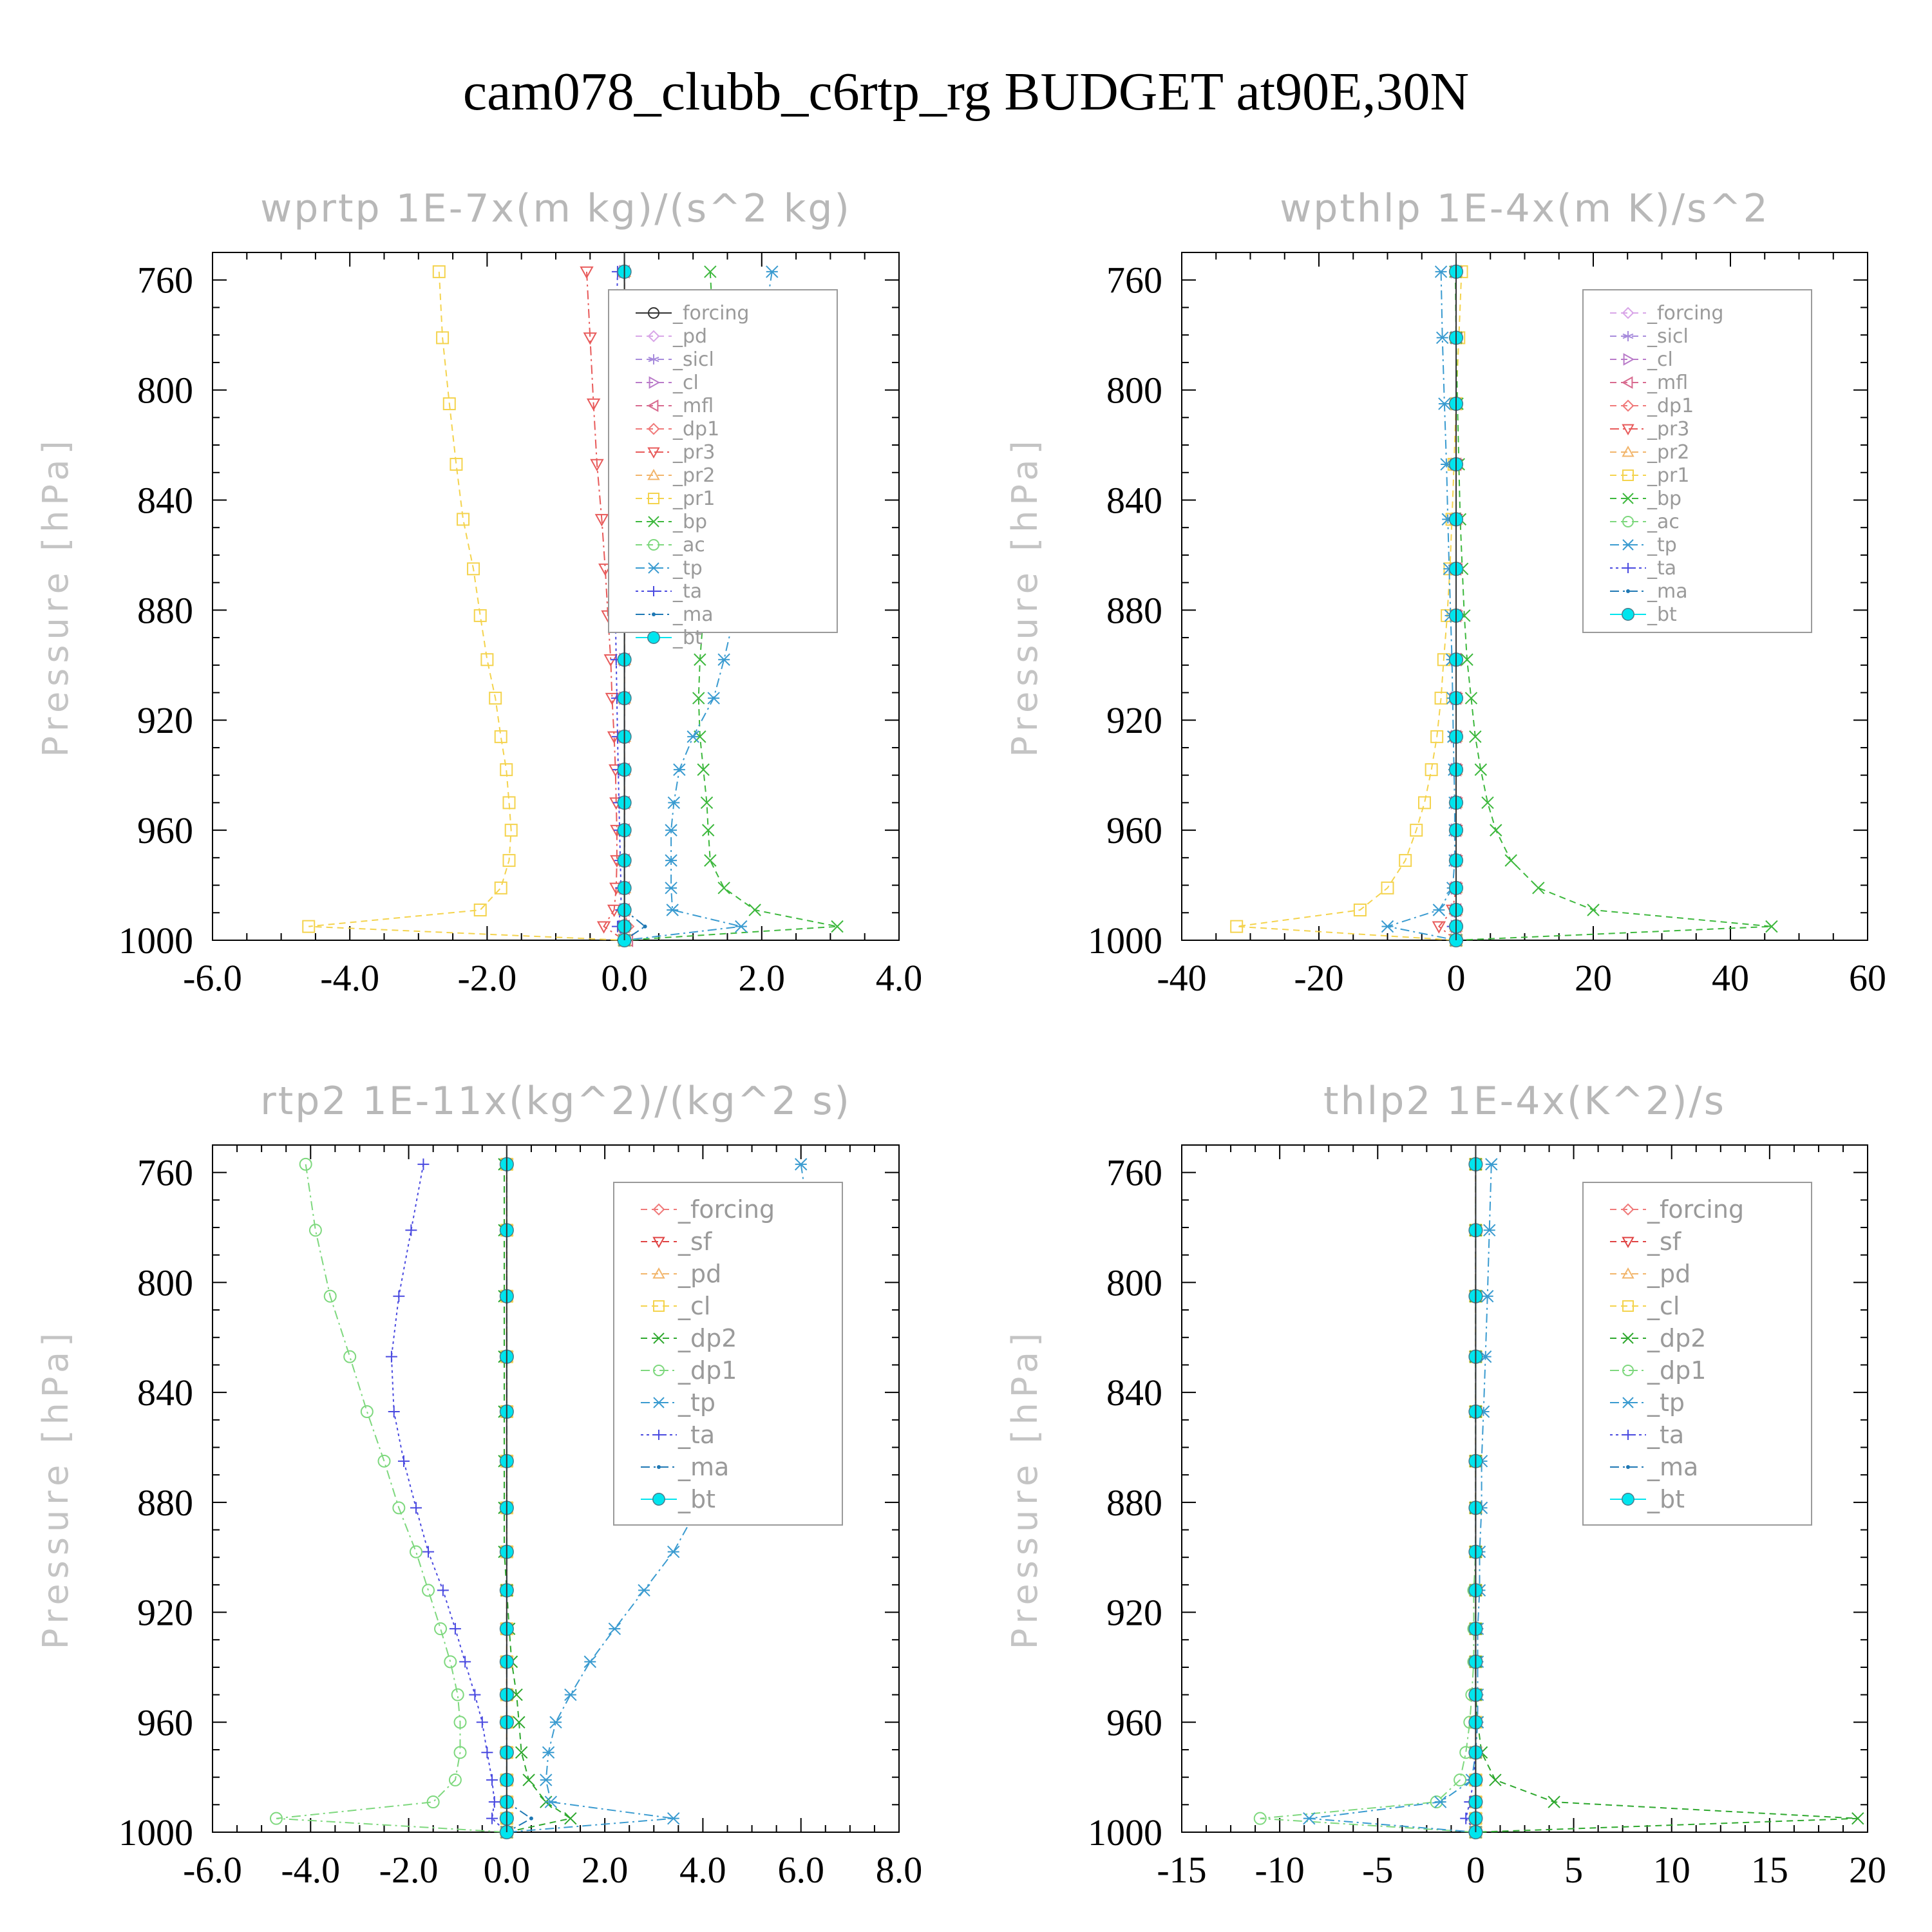 This screenshot has width=1932, height=1932. I want to click on legend-label: _pr1, so click(1668, 476).